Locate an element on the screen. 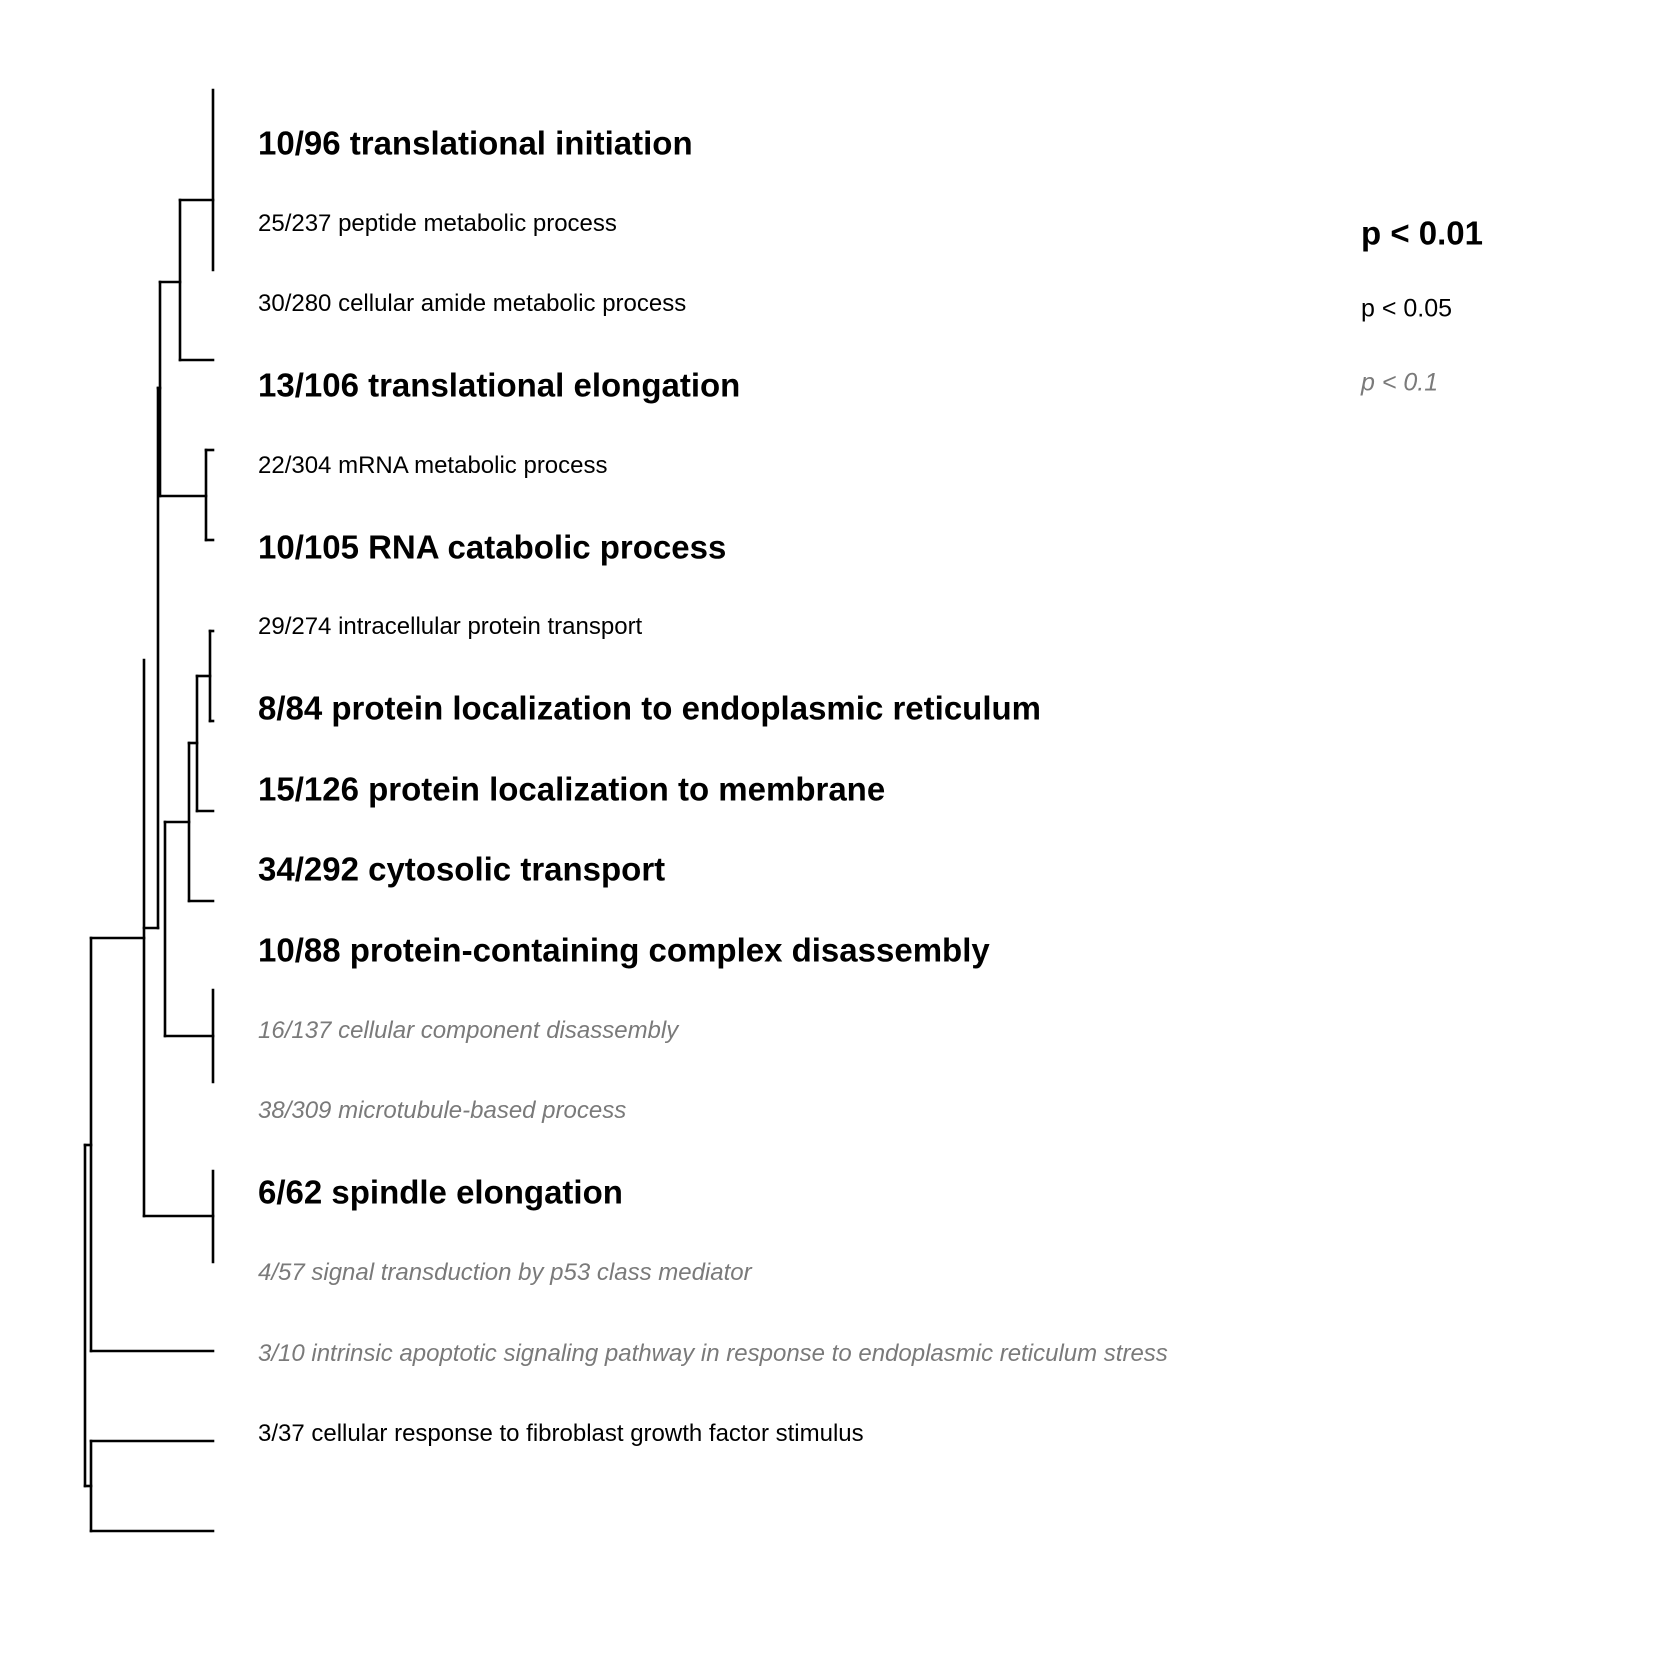 The image size is (1653, 1653). term-label: 10/105 RNA catabolic process is located at coordinates (492, 546).